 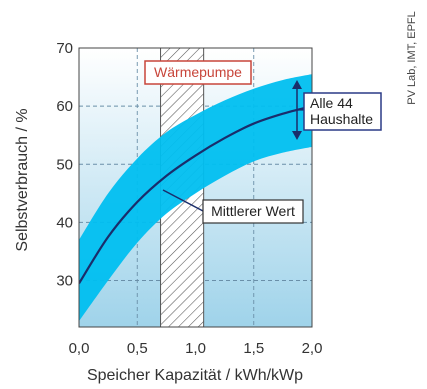 I want to click on mean-label: Mittlerer Wert, so click(x=253, y=211).